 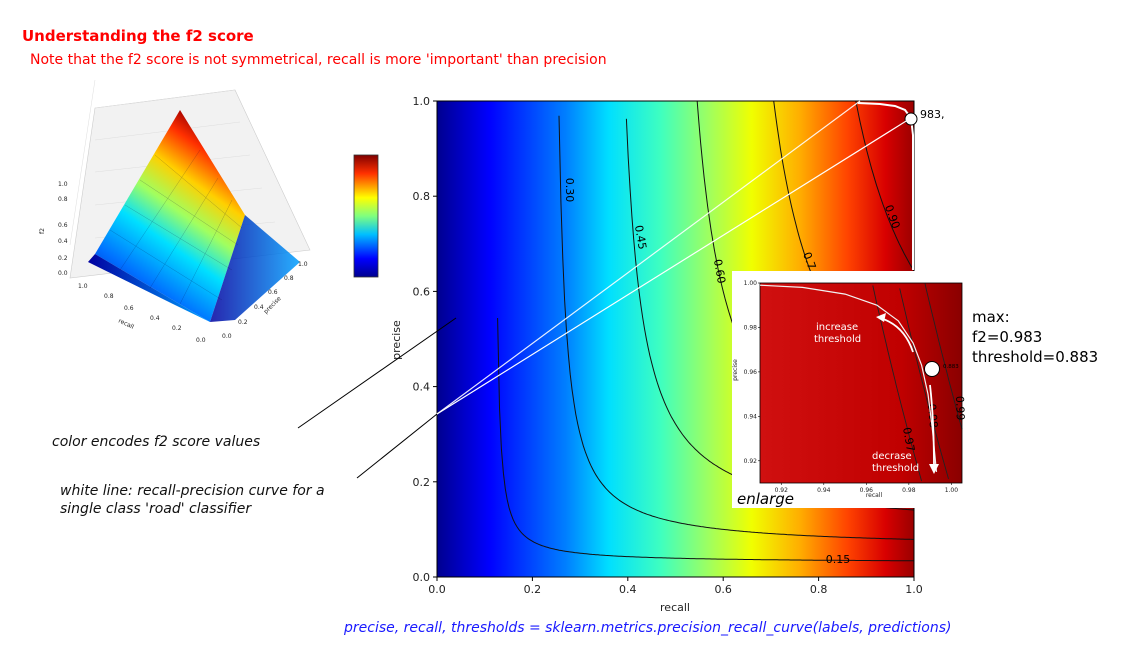 What do you see at coordinates (126, 323) in the screenshot?
I see `surface-3d-xlabel: recall` at bounding box center [126, 323].